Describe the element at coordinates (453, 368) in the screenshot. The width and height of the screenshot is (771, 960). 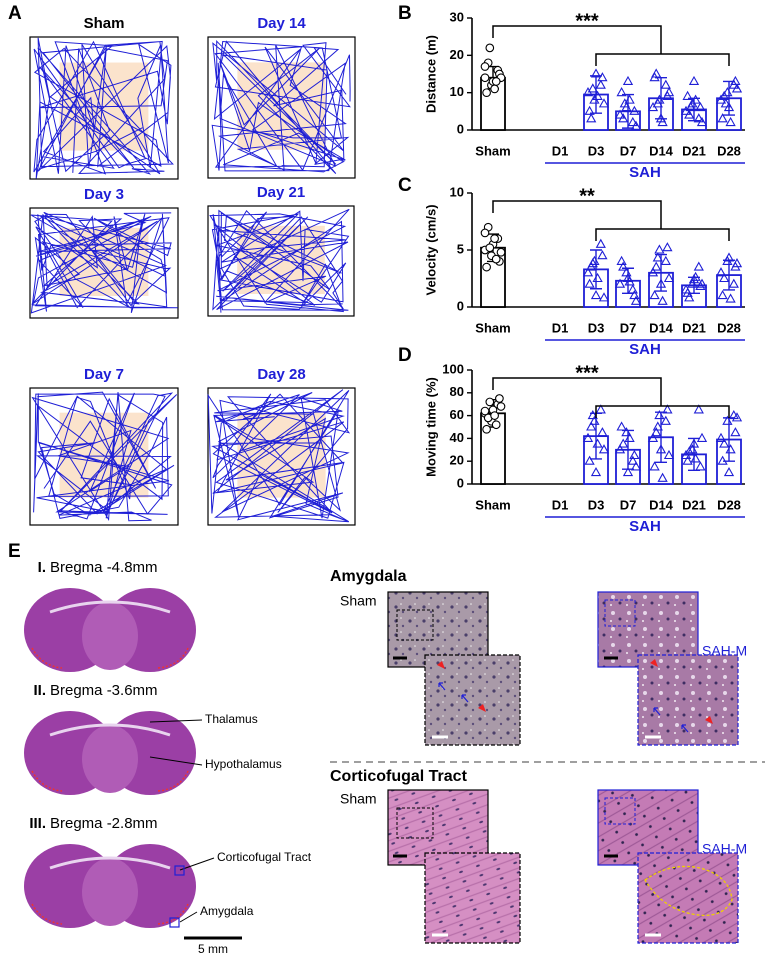
I see `y-tick-label: 100` at that location.